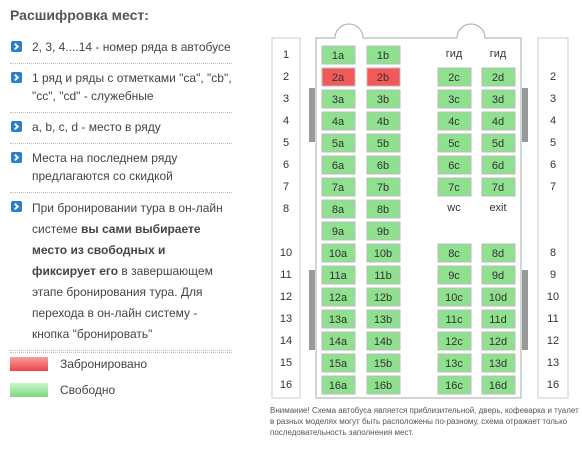 The image size is (582, 457). I want to click on seat-label: 13a, so click(338, 320).